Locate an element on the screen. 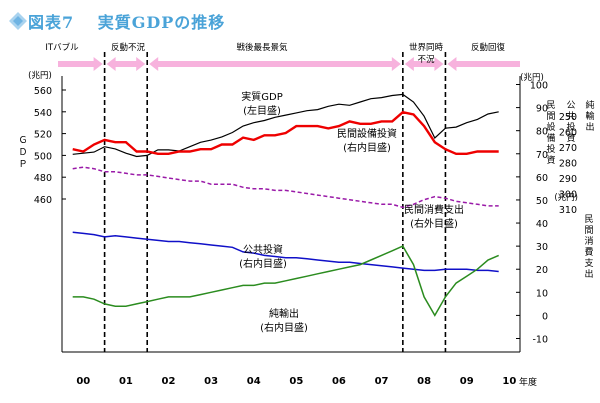  series-label: 公共投資 is located at coordinates (263, 249).